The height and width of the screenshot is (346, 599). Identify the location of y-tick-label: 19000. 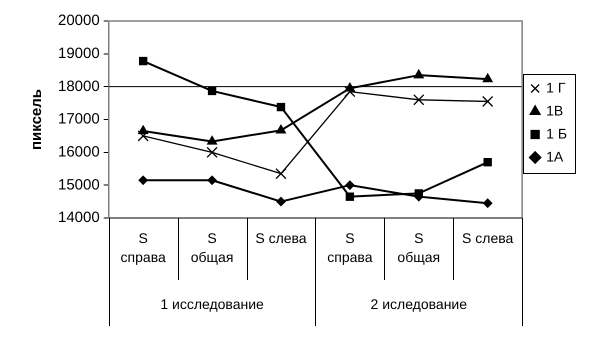
(79, 53).